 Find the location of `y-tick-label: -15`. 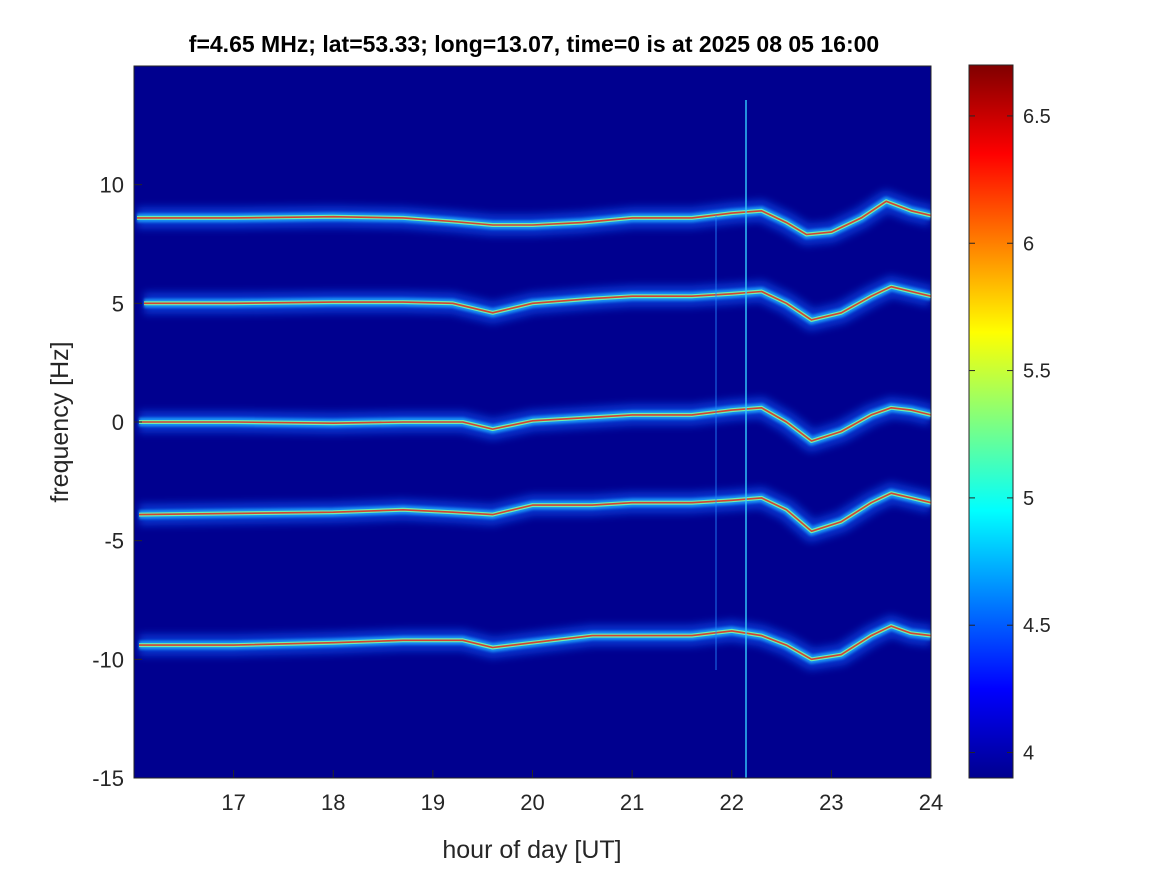

y-tick-label: -15 is located at coordinates (108, 778).